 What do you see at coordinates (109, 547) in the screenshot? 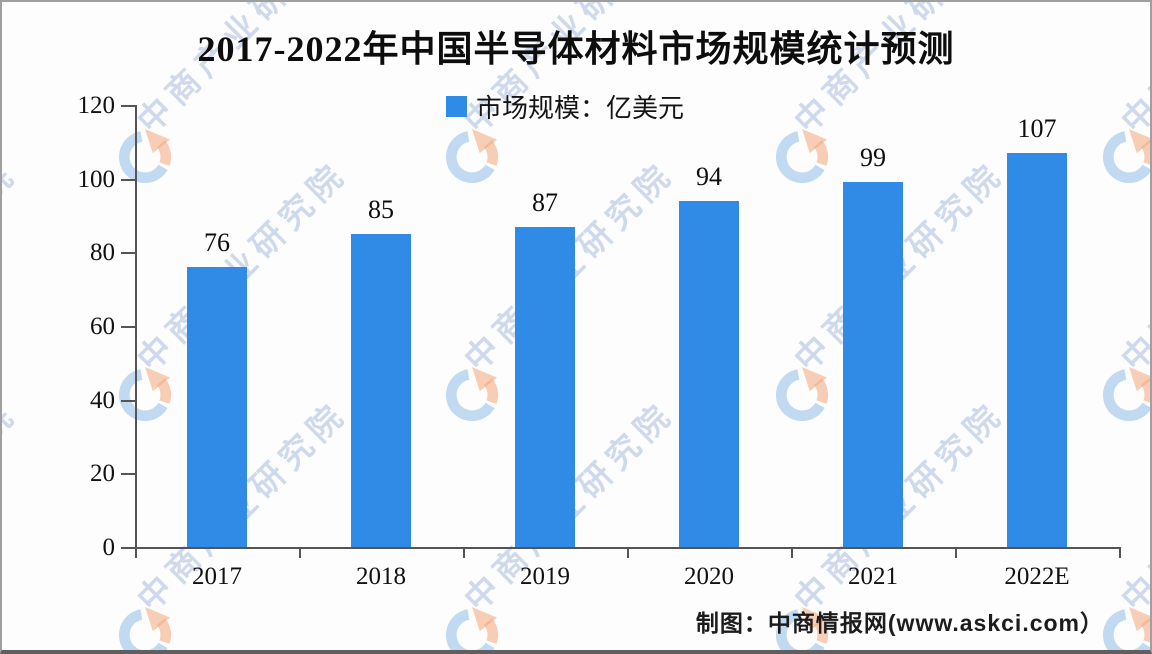
I see `y-tick-label: 0` at bounding box center [109, 547].